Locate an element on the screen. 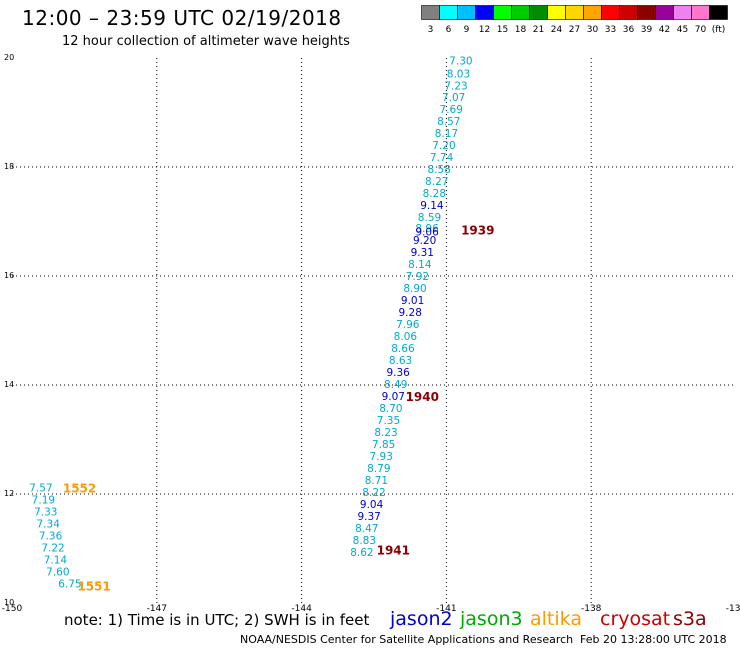 The image size is (740, 650). wave-height-point: 8.27 is located at coordinates (436, 182).